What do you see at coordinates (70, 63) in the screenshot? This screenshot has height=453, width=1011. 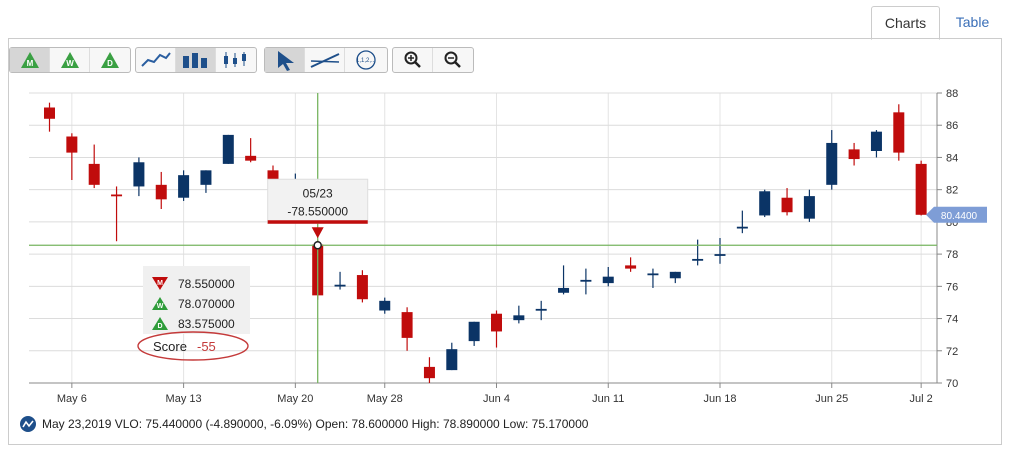 I see `svg-text: W` at bounding box center [70, 63].